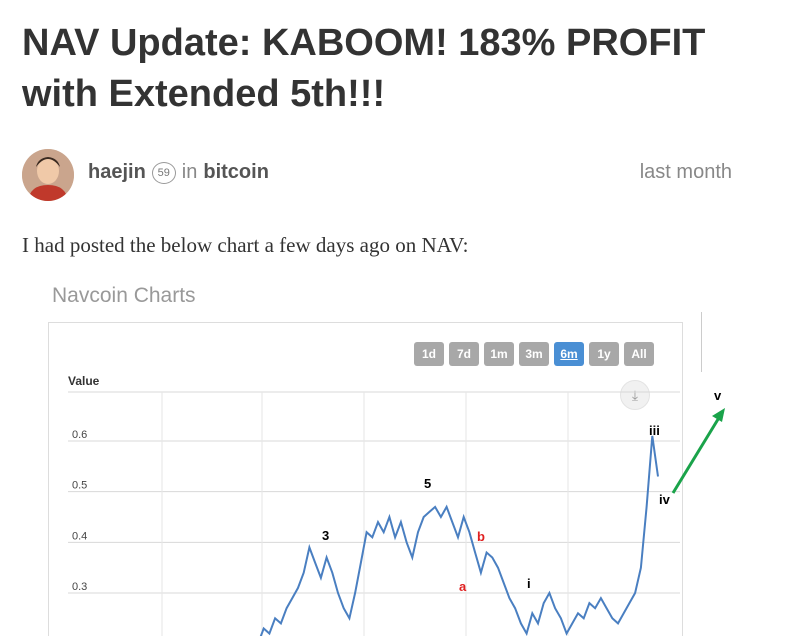  Describe the element at coordinates (189, 172) in the screenshot. I see `in-label: in` at that location.